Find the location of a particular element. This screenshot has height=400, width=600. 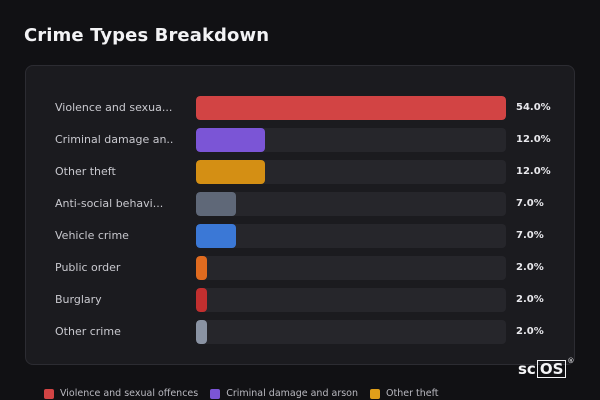

legend-item: Other theft is located at coordinates (404, 393).